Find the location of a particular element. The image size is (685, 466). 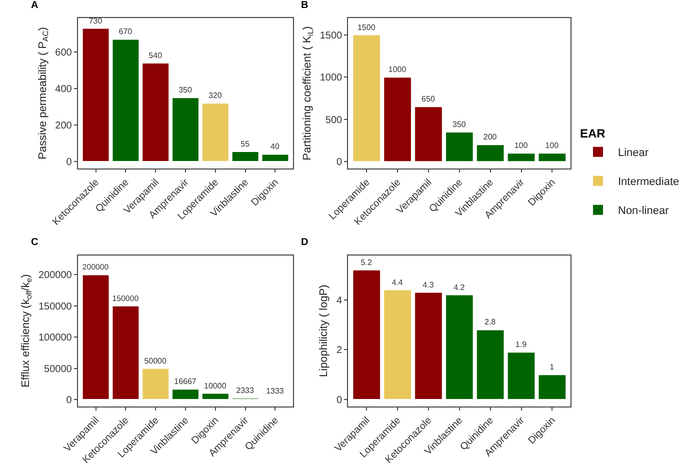

legend-label: Intermediate is located at coordinates (649, 182).